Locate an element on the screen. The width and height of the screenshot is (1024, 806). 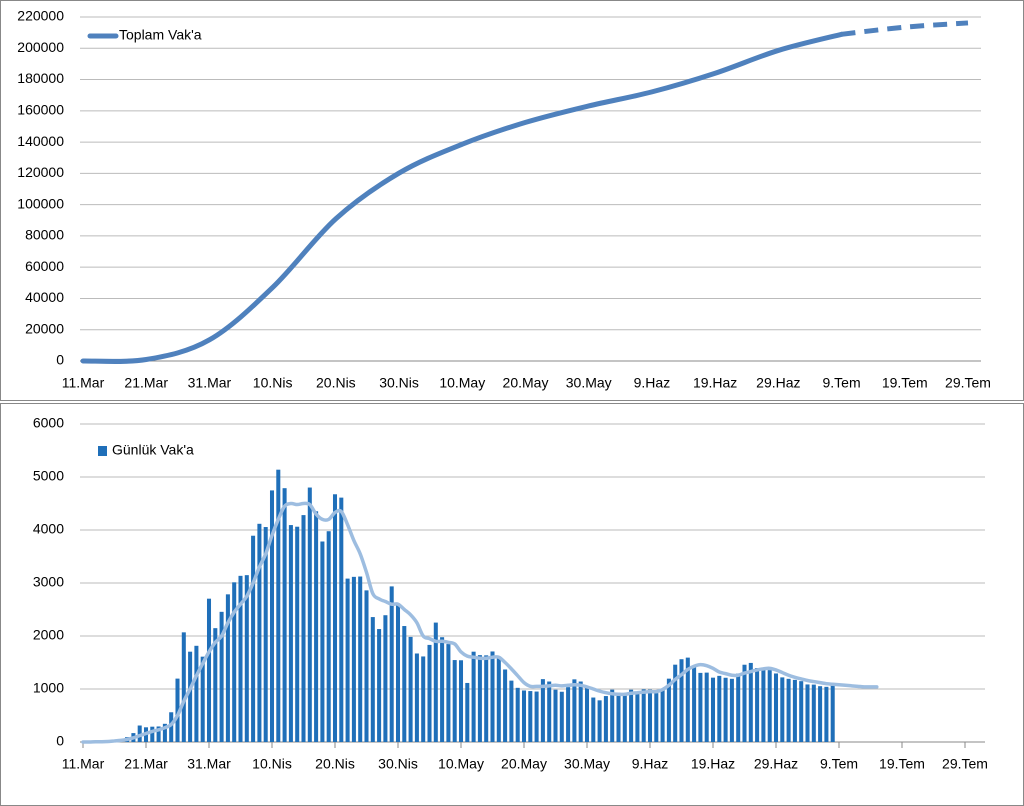
y-tick-label: 80000 is located at coordinates (44, 235).